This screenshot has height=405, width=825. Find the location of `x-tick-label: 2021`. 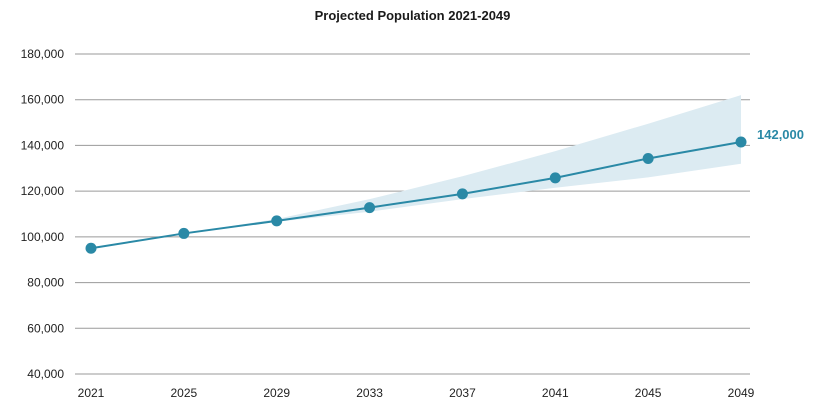

x-tick-label: 2021 is located at coordinates (91, 393).